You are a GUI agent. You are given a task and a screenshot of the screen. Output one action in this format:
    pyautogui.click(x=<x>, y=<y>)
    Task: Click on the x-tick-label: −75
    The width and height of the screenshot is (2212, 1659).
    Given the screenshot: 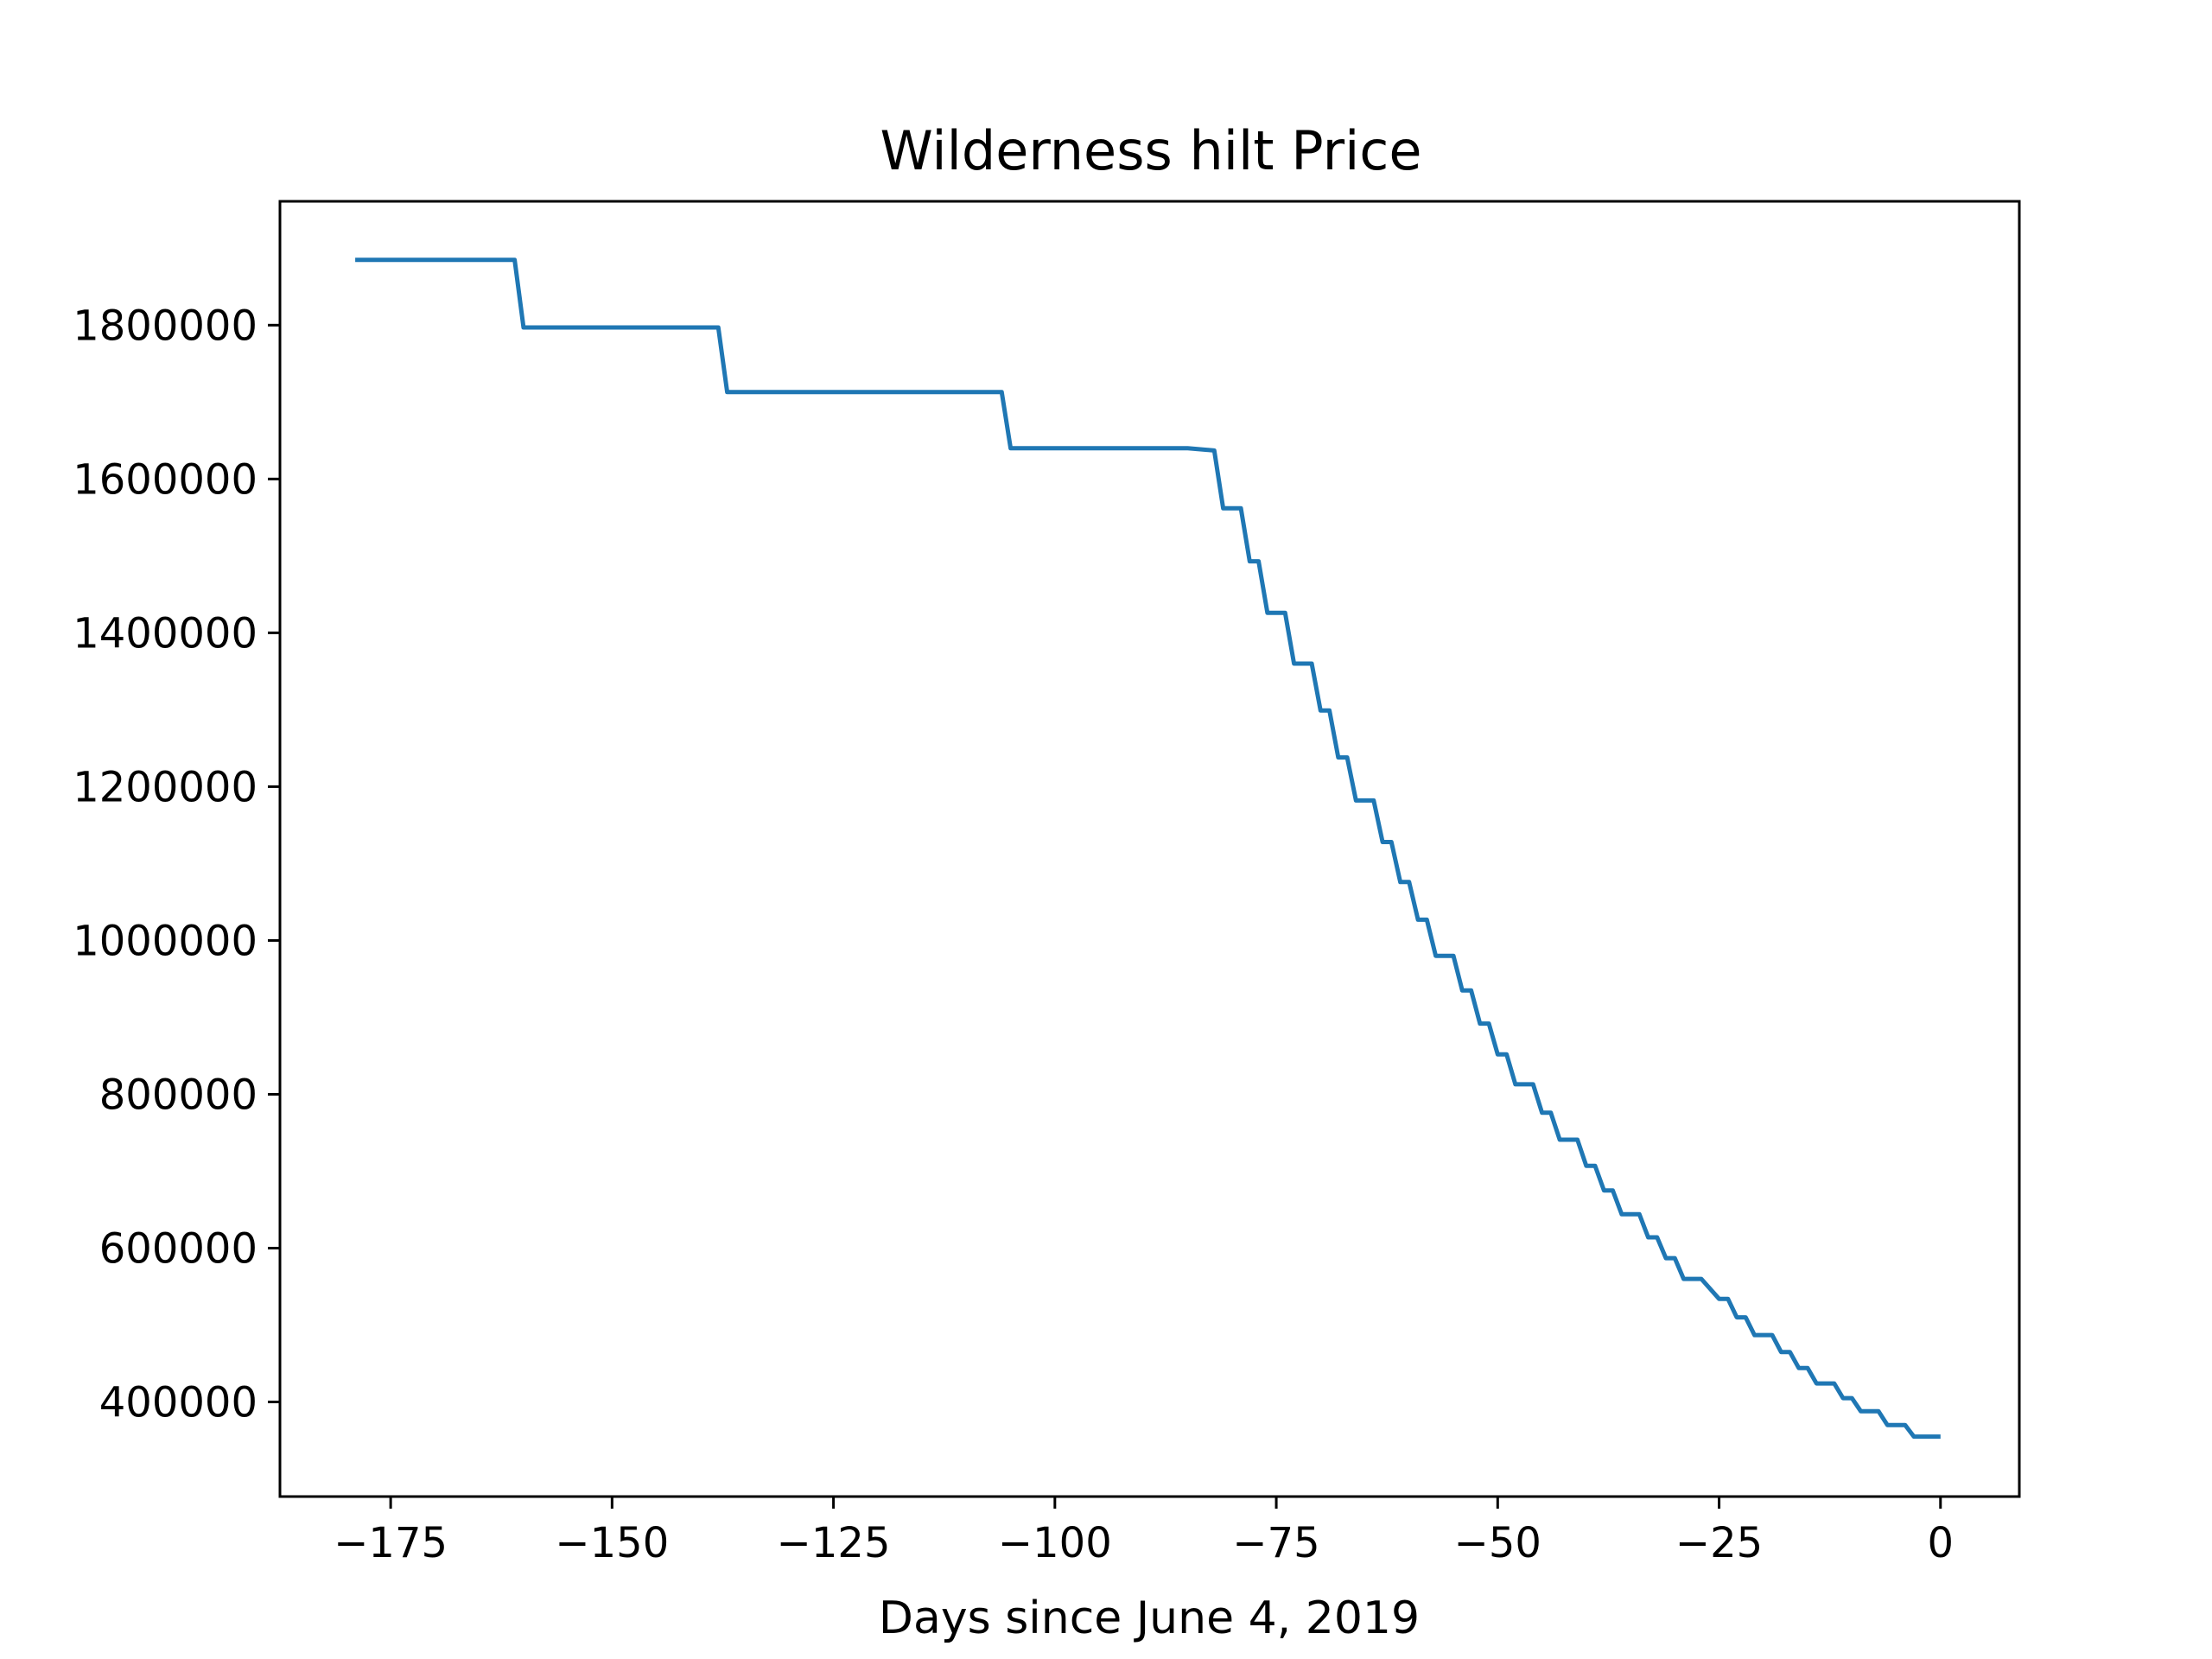 What is the action you would take?
    pyautogui.click(x=1275, y=1543)
    